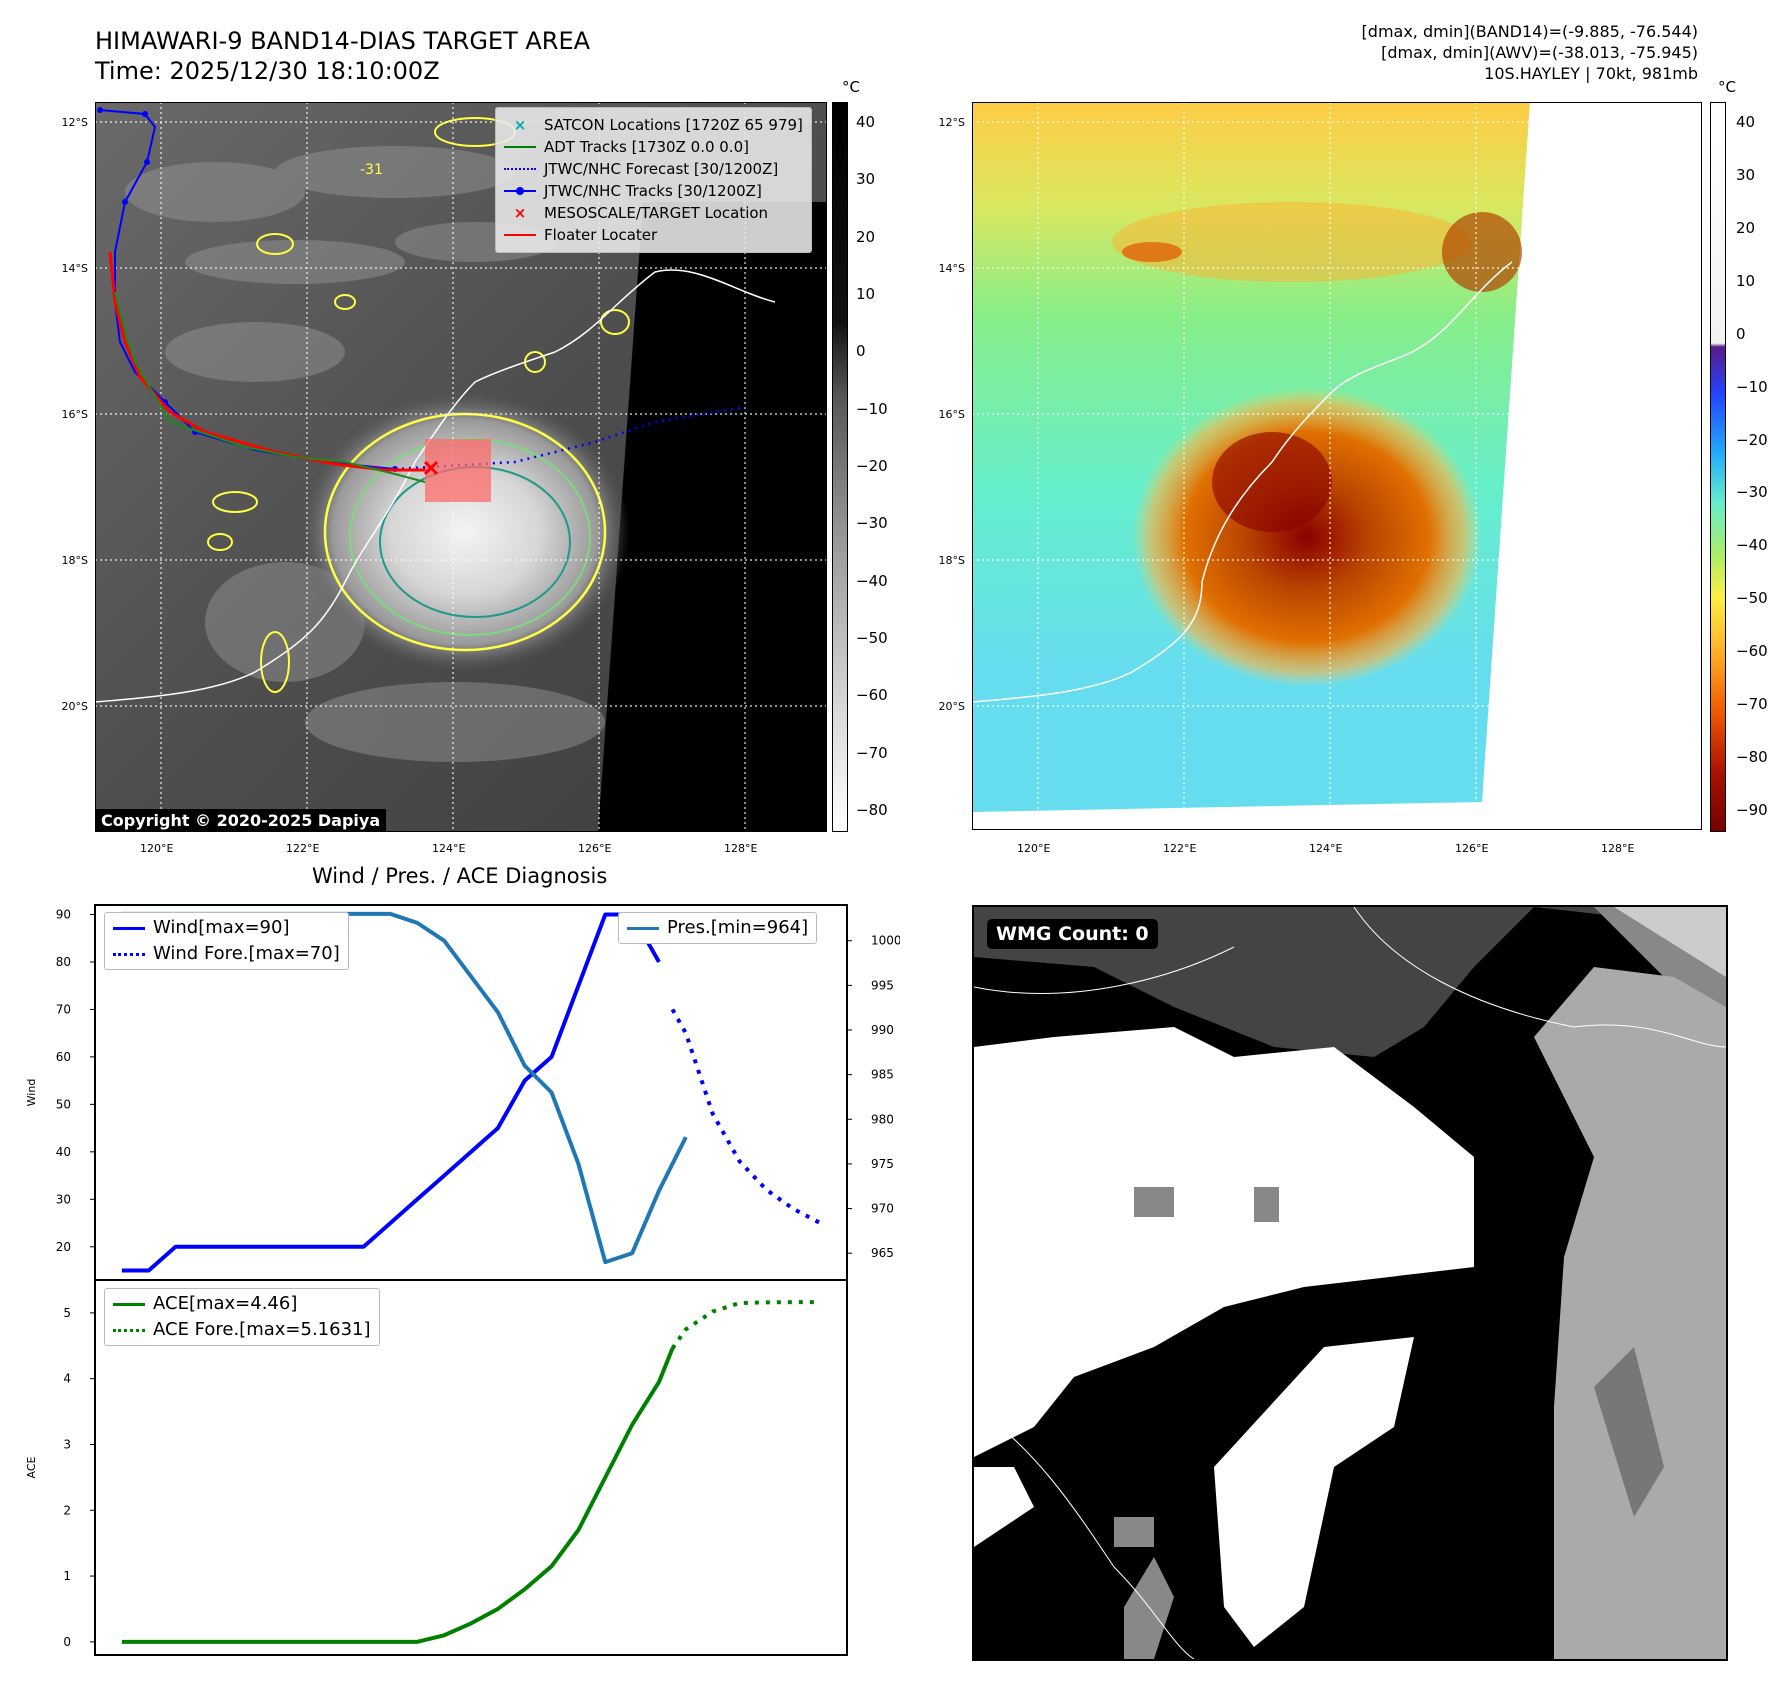 The height and width of the screenshot is (1690, 1788). What do you see at coordinates (129, 928) in the screenshot?
I see `wind-line-icon` at bounding box center [129, 928].